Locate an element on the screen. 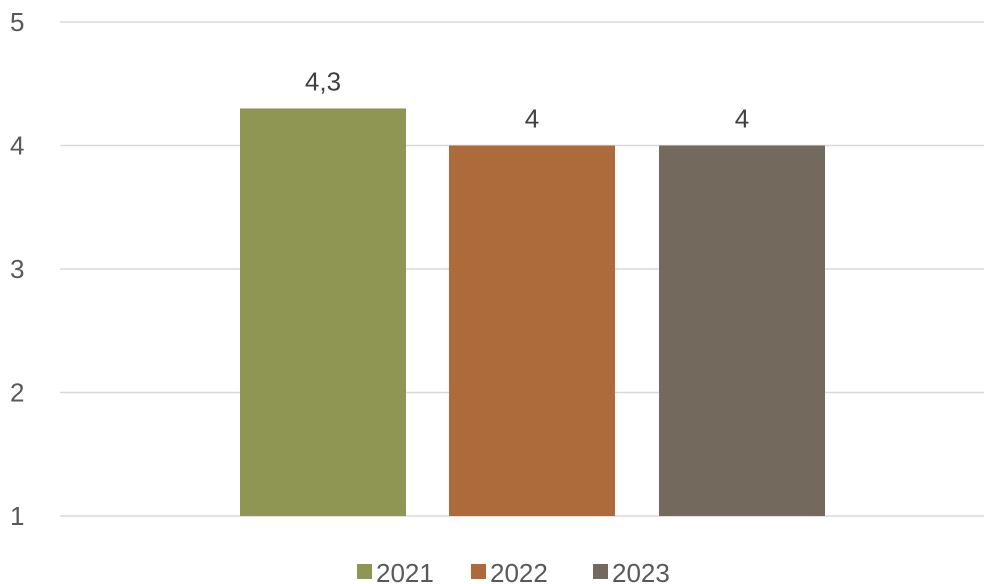 The height and width of the screenshot is (584, 984). bar-2023 is located at coordinates (742, 330).